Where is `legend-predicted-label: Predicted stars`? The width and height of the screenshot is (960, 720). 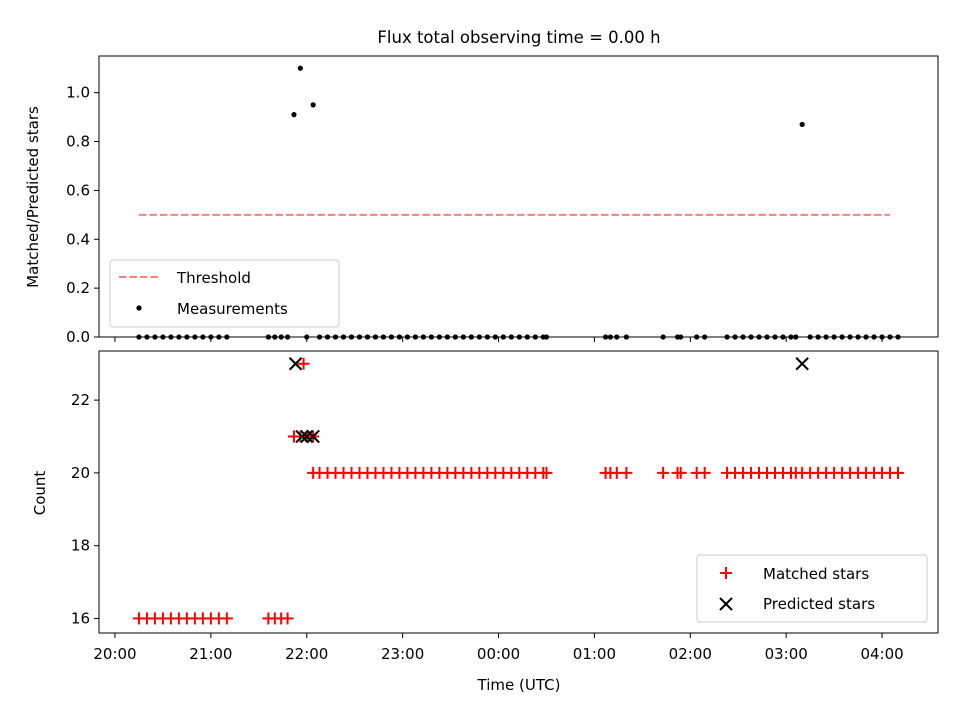
legend-predicted-label: Predicted stars is located at coordinates (819, 604).